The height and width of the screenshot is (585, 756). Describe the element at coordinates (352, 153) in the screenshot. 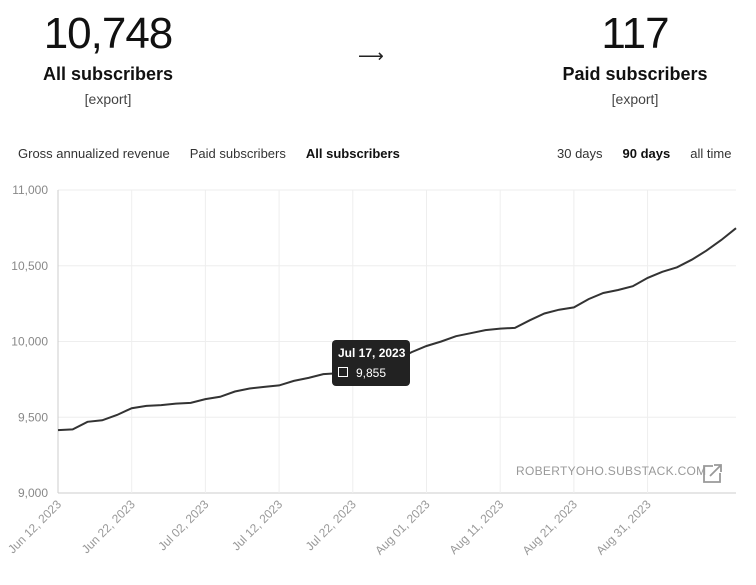

I see `tab-all-subscribers: All subscribers` at that location.